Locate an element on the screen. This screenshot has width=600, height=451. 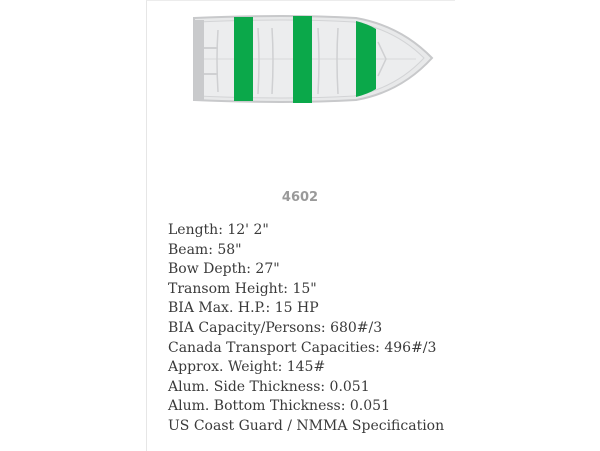
spec-max-hp: BIA Max. H.P.: 15 HP is located at coordinates (243, 308).